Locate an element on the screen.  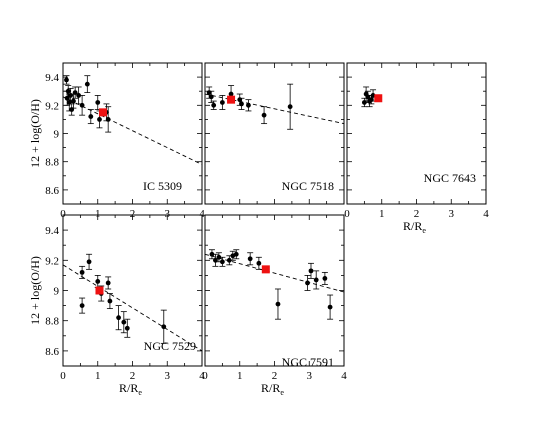
galaxy-label: NGC 7529 is located at coordinates (170, 346).